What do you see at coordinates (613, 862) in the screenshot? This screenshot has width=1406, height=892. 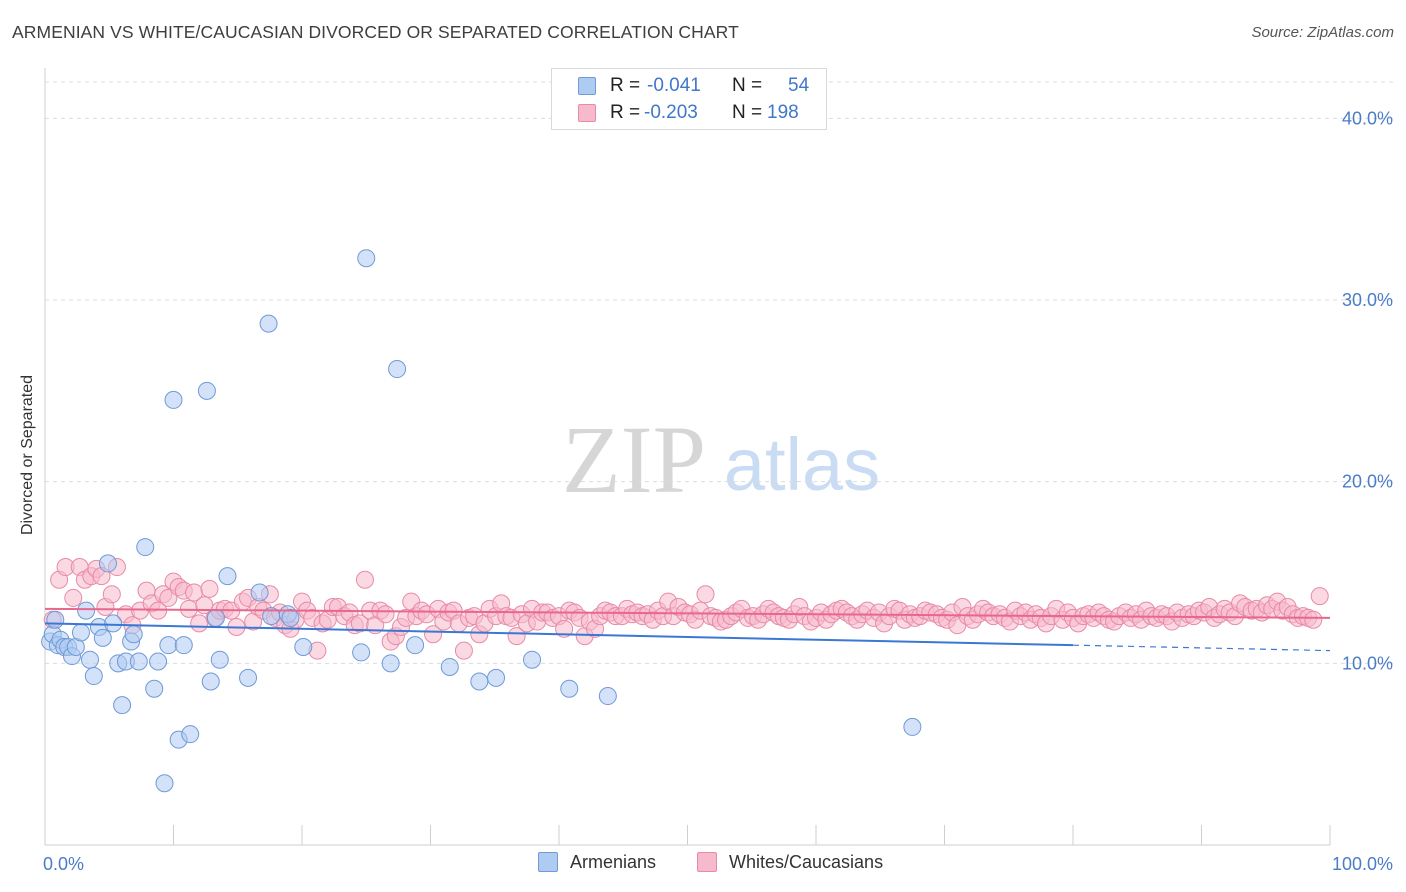 I see `legend-label-armenians: Armenians` at bounding box center [613, 862].